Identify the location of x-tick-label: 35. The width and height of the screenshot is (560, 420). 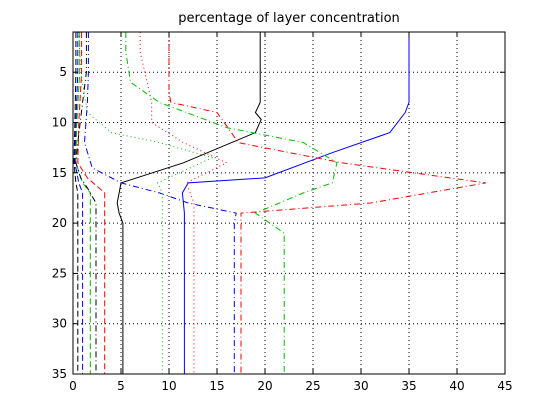
(408, 386).